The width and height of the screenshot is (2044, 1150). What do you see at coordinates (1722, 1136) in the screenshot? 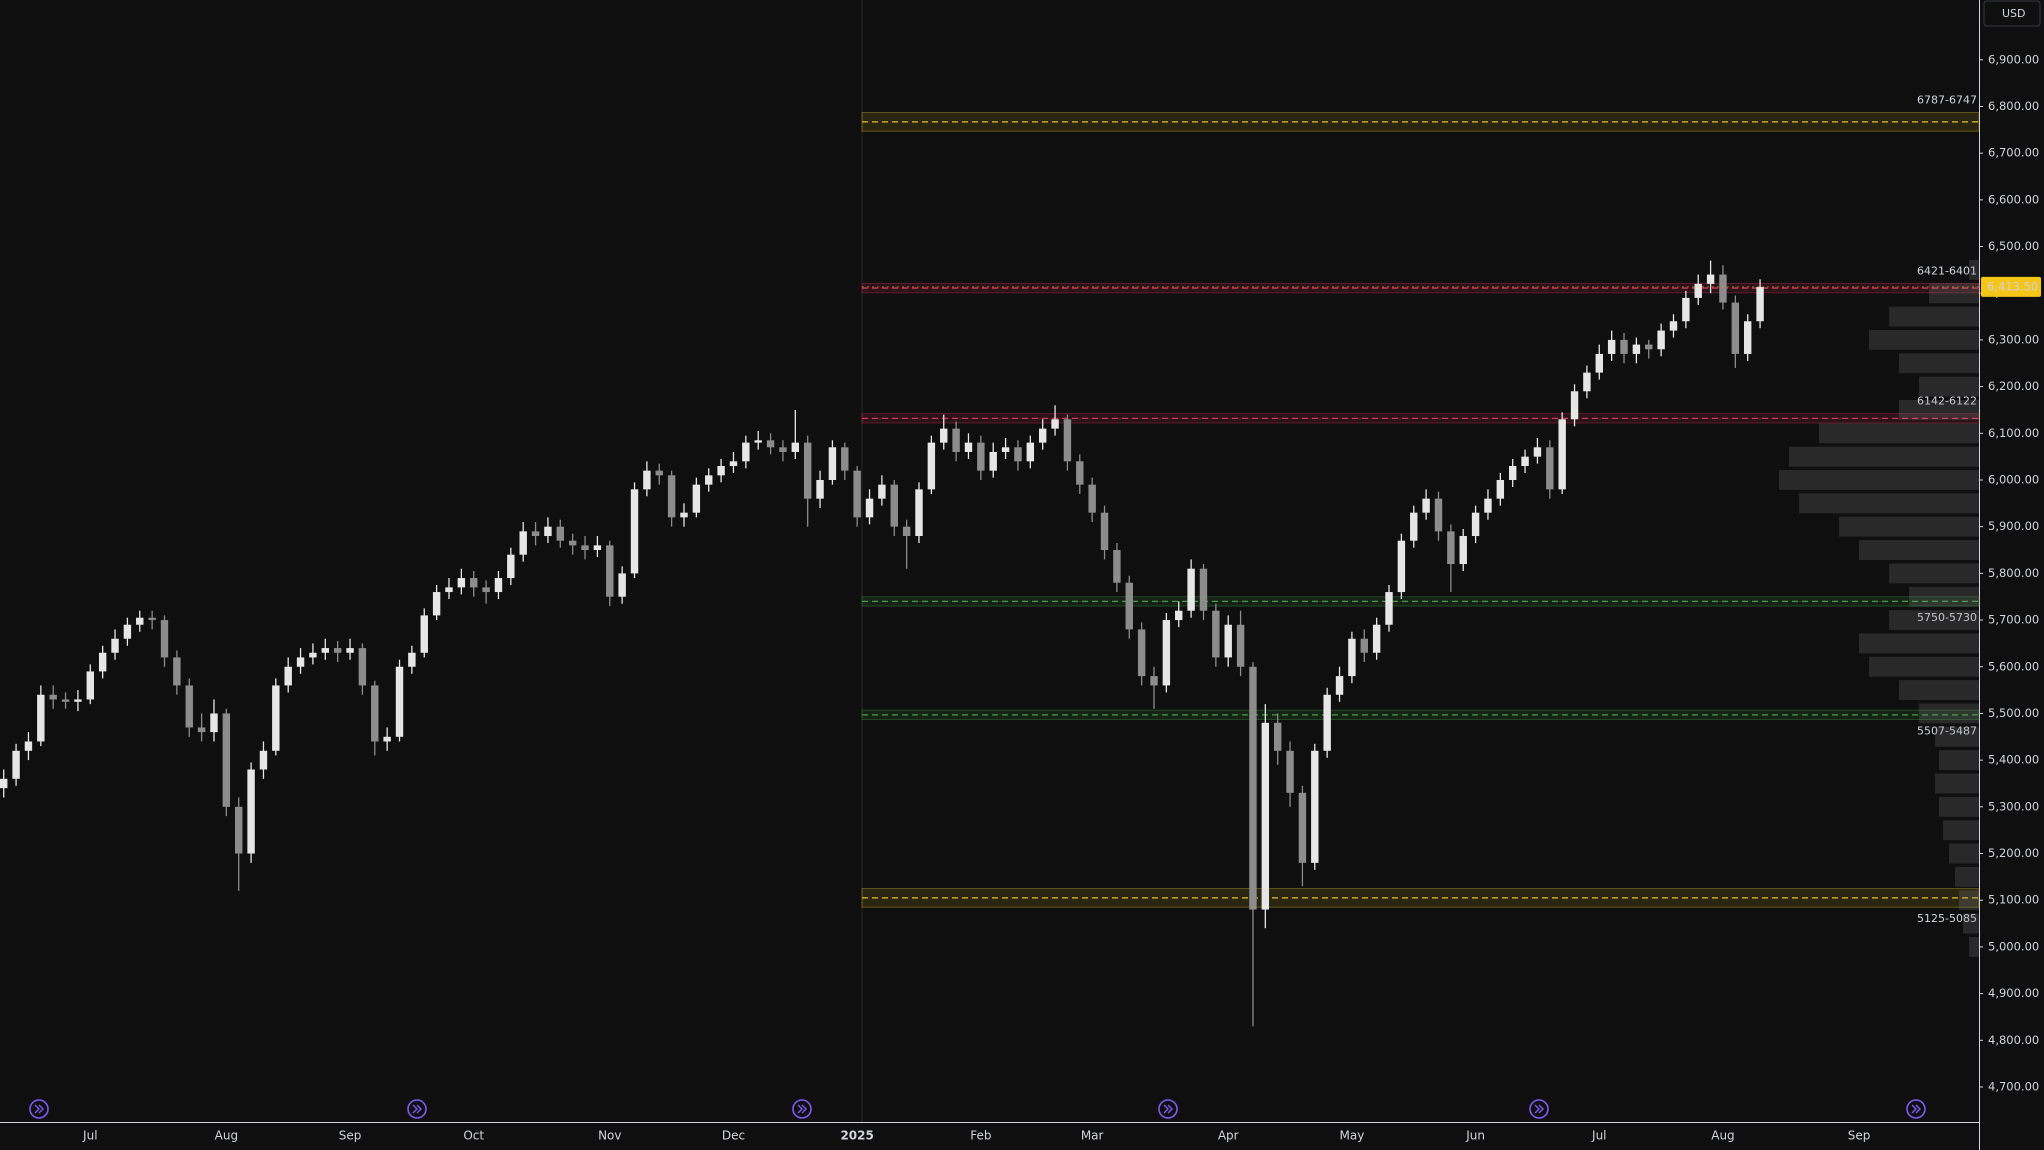
I see `x-tick-label: Aug` at bounding box center [1722, 1136].